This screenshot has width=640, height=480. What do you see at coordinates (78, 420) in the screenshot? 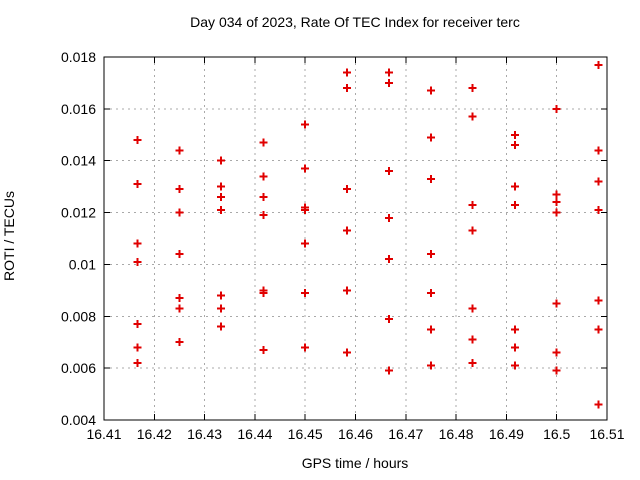
I see `y-tick-label: 0.004` at bounding box center [78, 420].